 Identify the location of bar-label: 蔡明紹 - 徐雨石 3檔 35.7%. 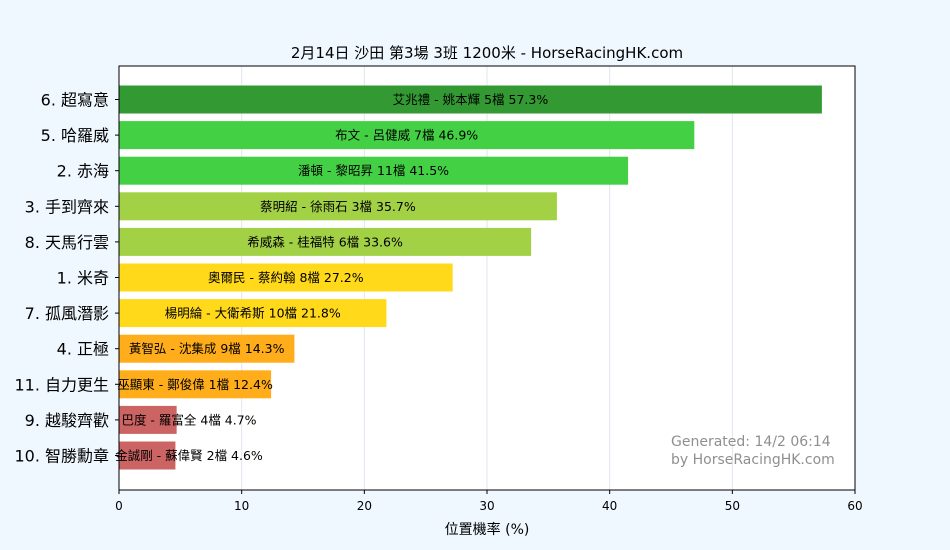
(338, 206).